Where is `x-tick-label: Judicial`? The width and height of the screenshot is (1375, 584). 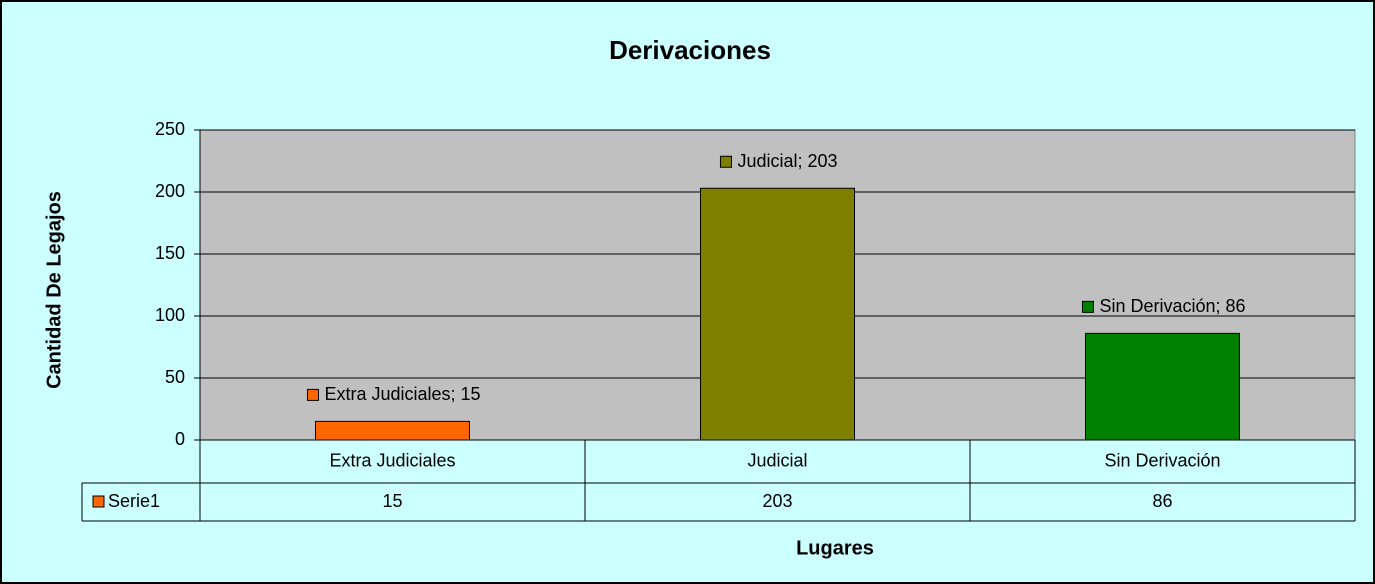 x-tick-label: Judicial is located at coordinates (777, 460).